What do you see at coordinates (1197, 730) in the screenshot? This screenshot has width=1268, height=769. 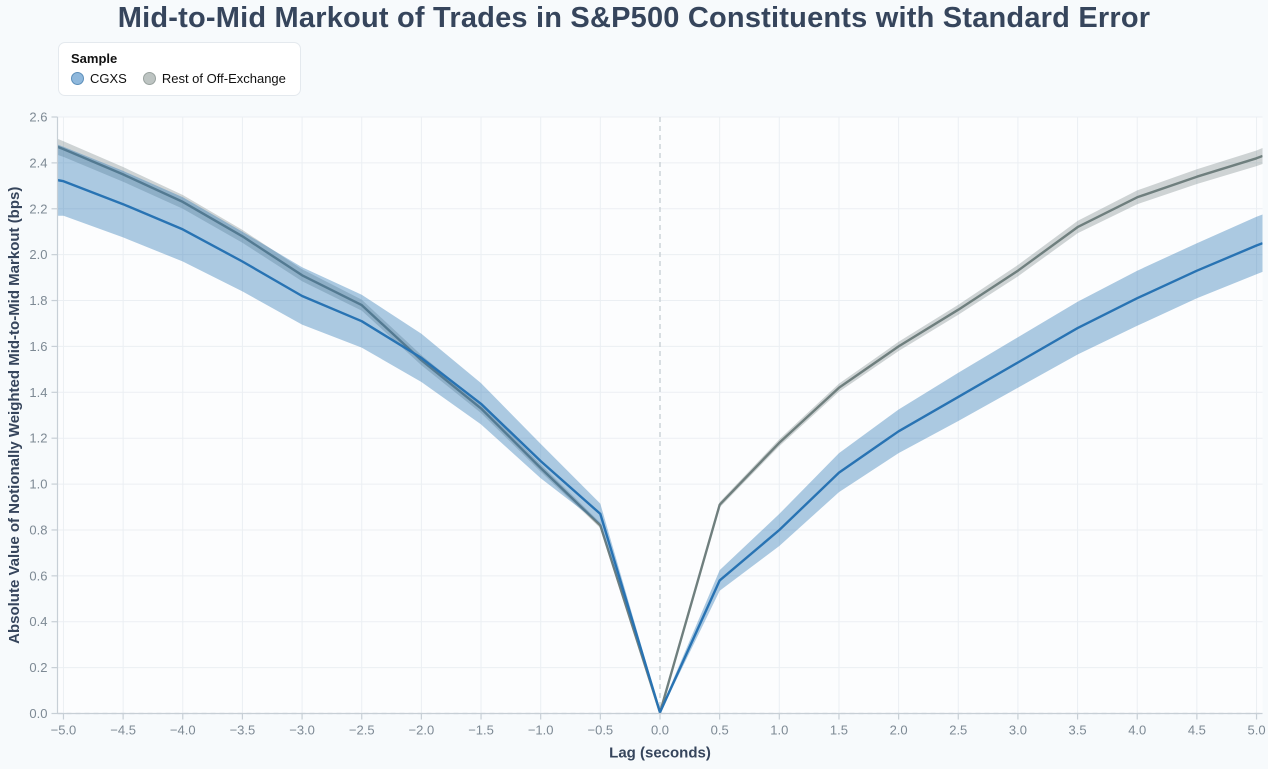 I see `x-tick-label: 4.5` at bounding box center [1197, 730].